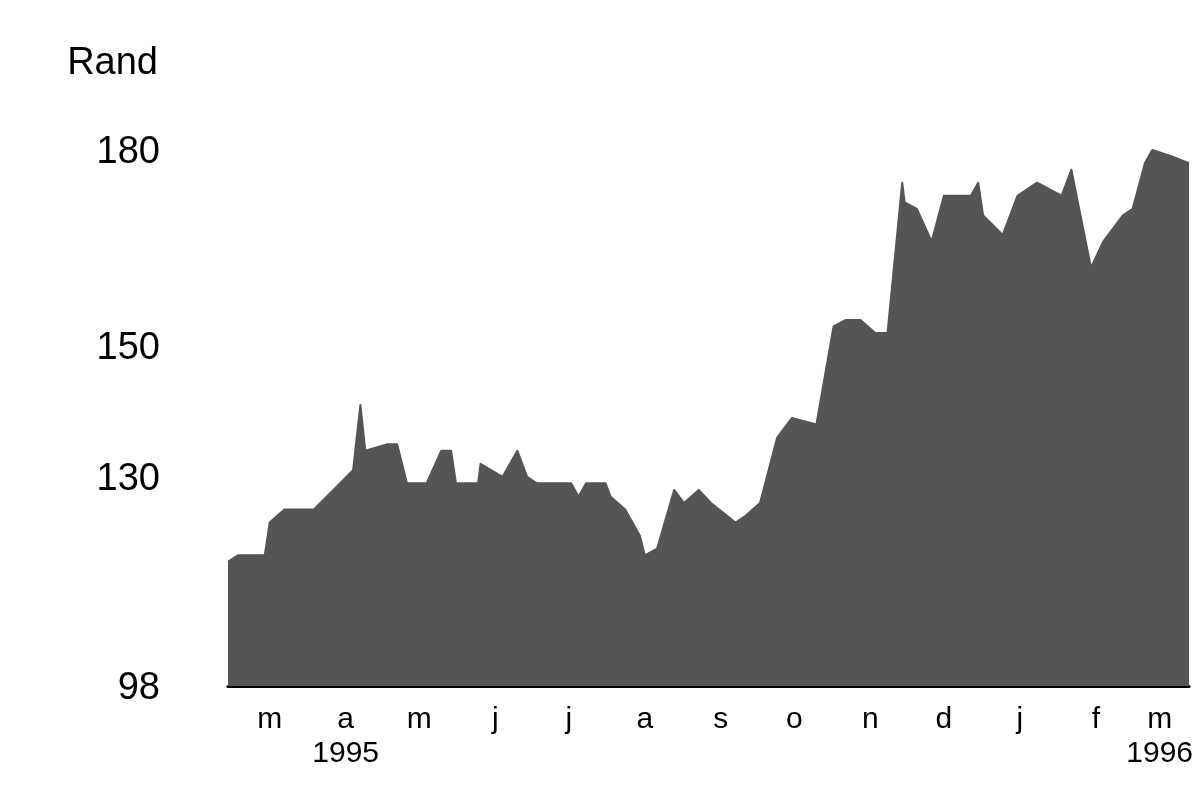 The image size is (1196, 796). I want to click on x-tick-label: n, so click(870, 717).